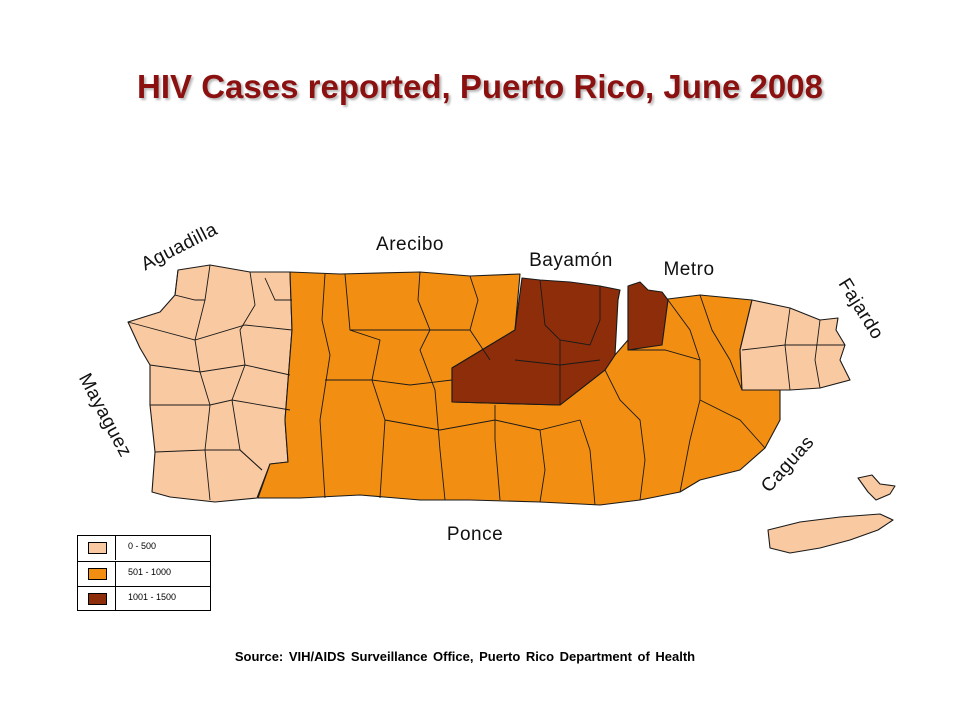 The height and width of the screenshot is (720, 960). What do you see at coordinates (830, 533) in the screenshot?
I see `vieques-island` at bounding box center [830, 533].